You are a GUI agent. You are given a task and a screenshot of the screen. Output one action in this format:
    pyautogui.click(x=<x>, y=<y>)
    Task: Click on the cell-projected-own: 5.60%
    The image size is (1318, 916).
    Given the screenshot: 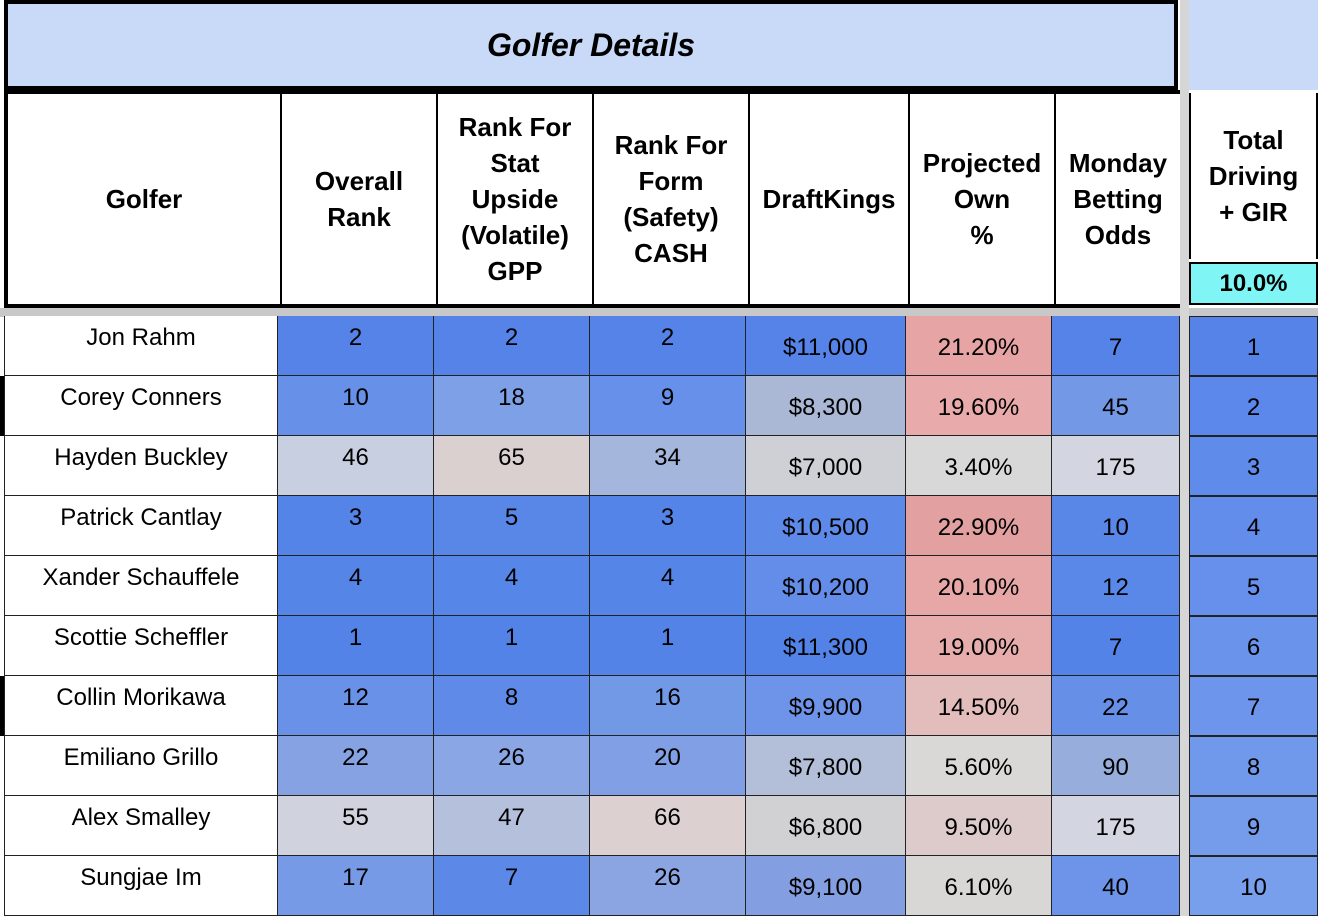 What is the action you would take?
    pyautogui.click(x=979, y=766)
    